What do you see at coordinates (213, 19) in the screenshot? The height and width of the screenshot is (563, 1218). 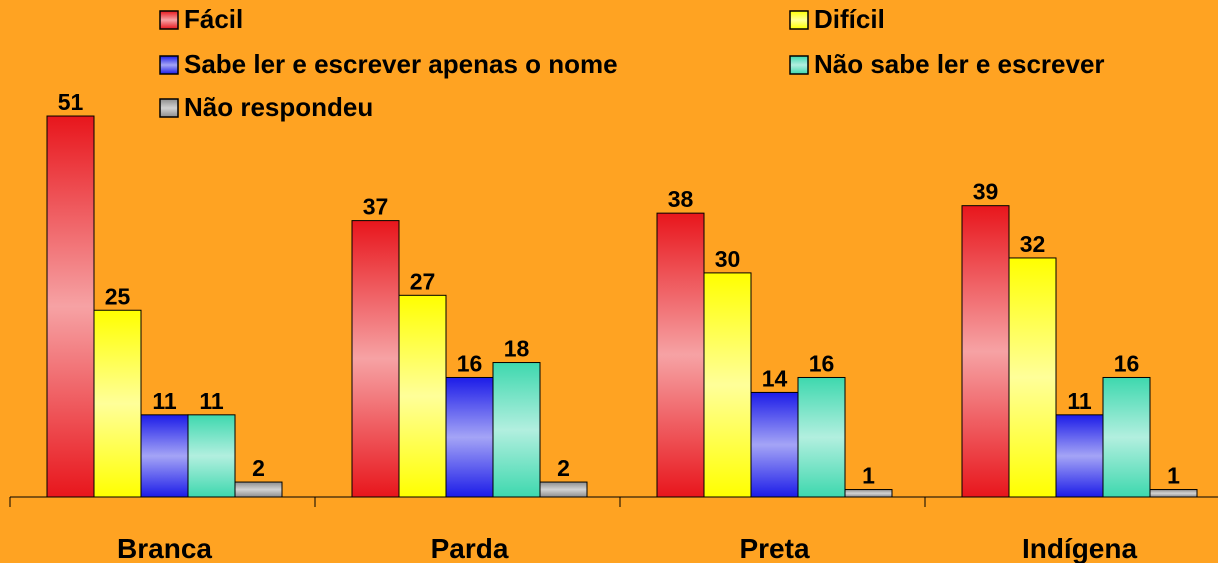 I see `legend-label: Fácil` at bounding box center [213, 19].